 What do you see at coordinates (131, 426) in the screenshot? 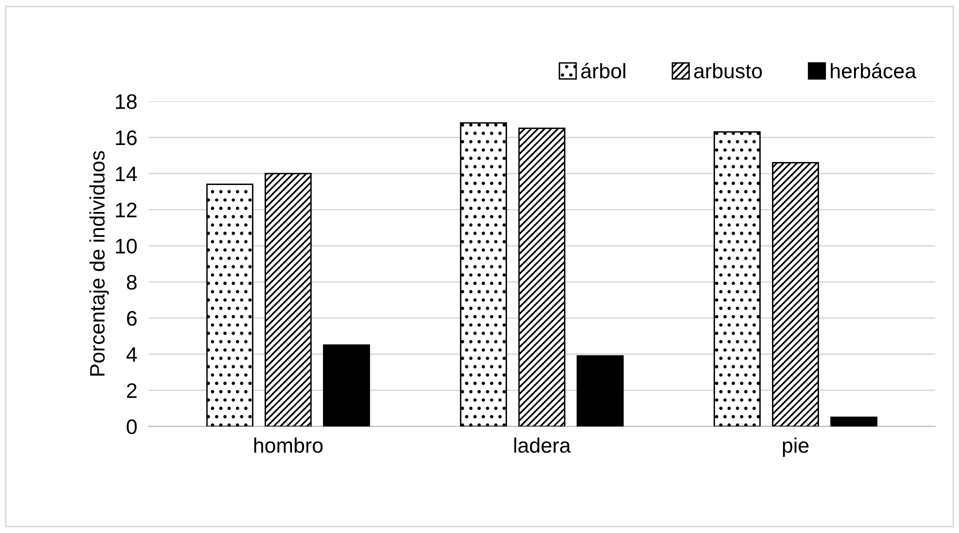
I see `y-tick-label: 0` at bounding box center [131, 426].